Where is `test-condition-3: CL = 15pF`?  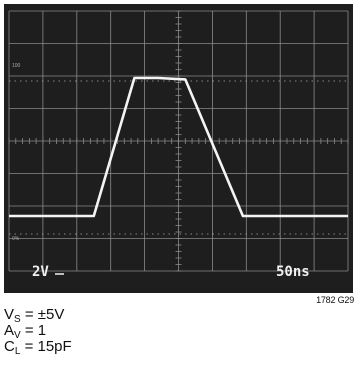
test-condition-3: CL = 15pF is located at coordinates (38, 349).